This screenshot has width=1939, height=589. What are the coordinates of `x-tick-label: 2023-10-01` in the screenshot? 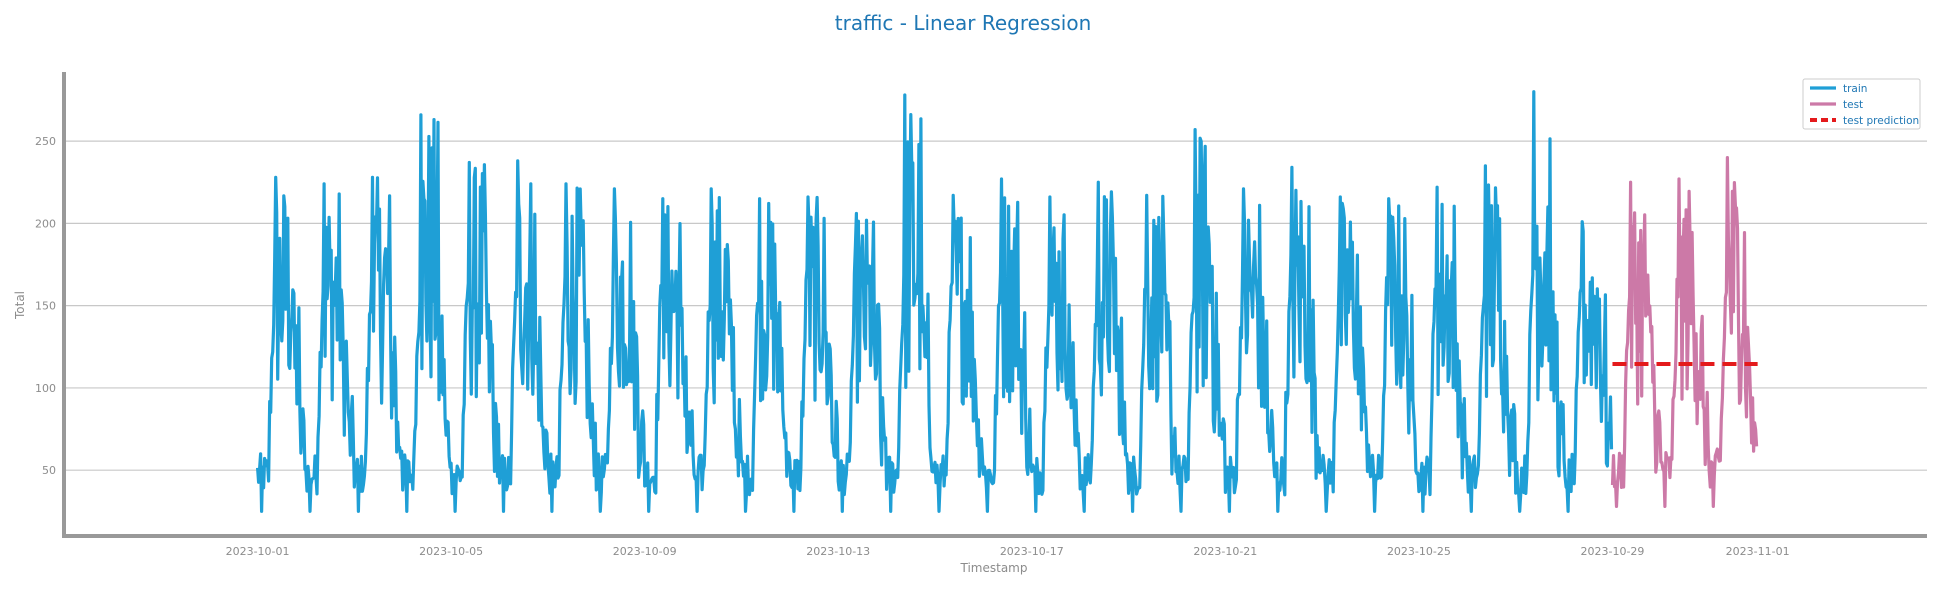 It's located at (258, 551).